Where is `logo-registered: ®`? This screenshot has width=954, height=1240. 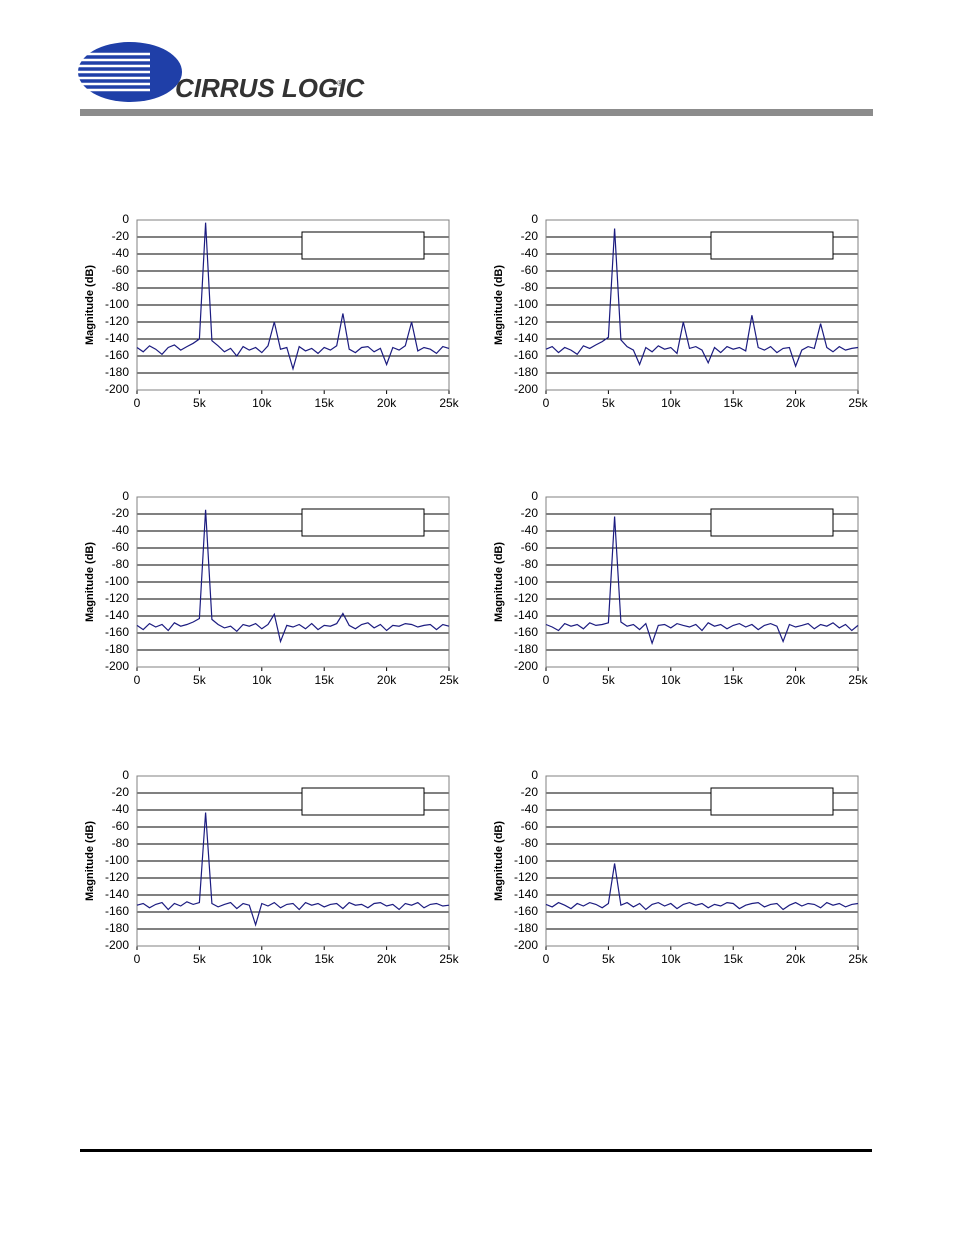 logo-registered: ® is located at coordinates (340, 83).